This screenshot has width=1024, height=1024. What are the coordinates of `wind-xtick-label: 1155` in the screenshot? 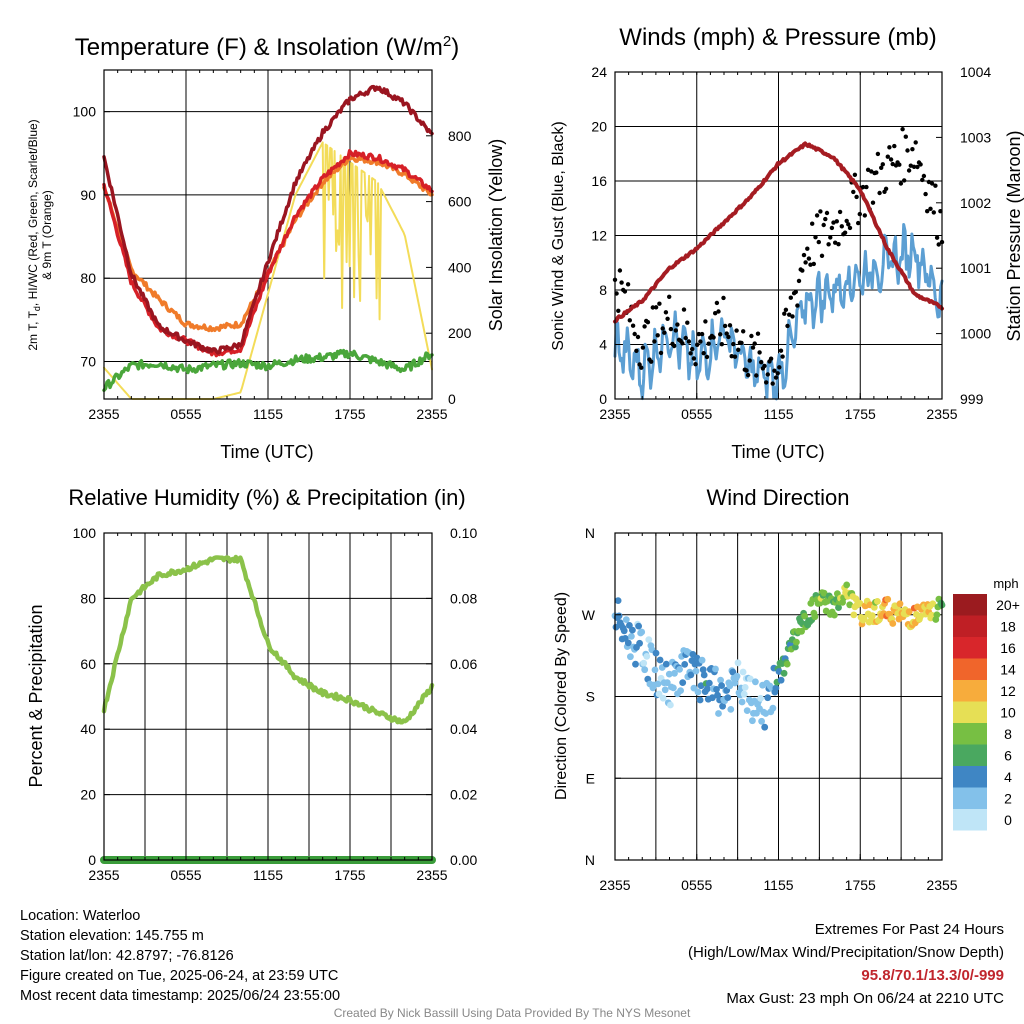 It's located at (778, 414).